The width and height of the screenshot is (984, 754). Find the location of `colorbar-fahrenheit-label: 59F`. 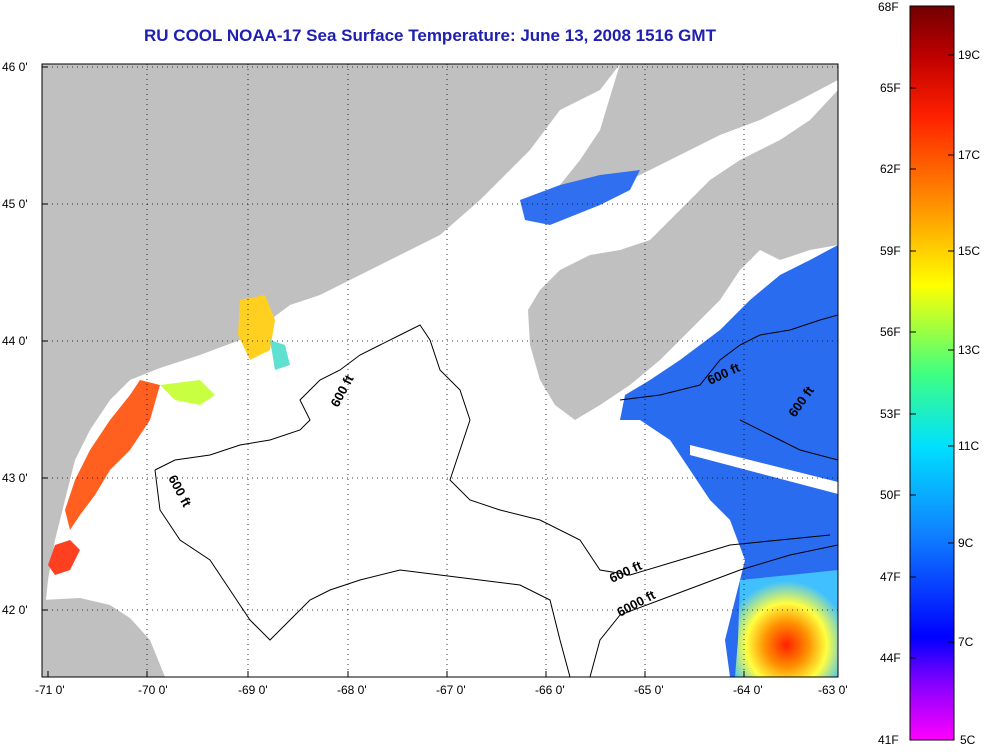

colorbar-fahrenheit-label: 59F is located at coordinates (890, 251).